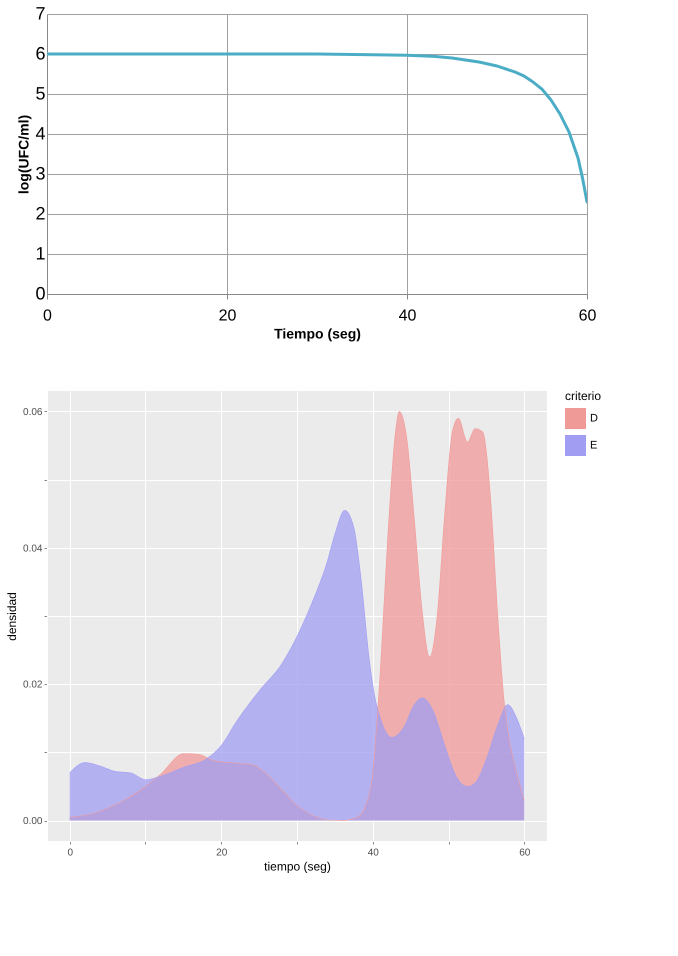 This screenshot has width=678, height=956. Describe the element at coordinates (40, 54) in the screenshot. I see `y-tick-label: 6` at that location.